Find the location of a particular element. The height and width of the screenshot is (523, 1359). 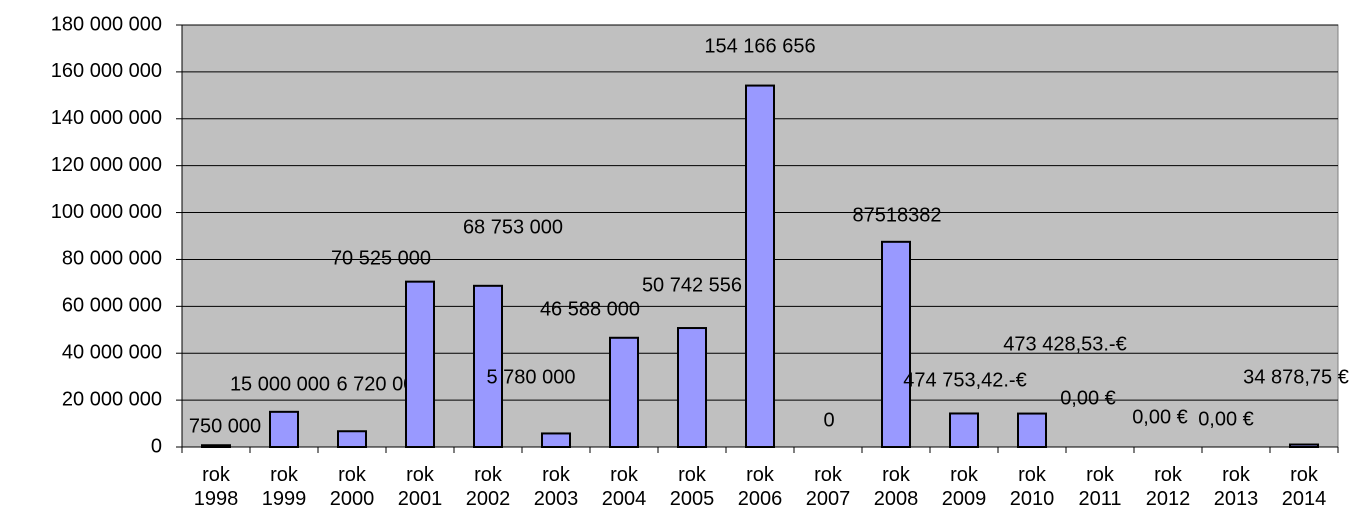

y-tick-label: 20 000 000 is located at coordinates (112, 399).